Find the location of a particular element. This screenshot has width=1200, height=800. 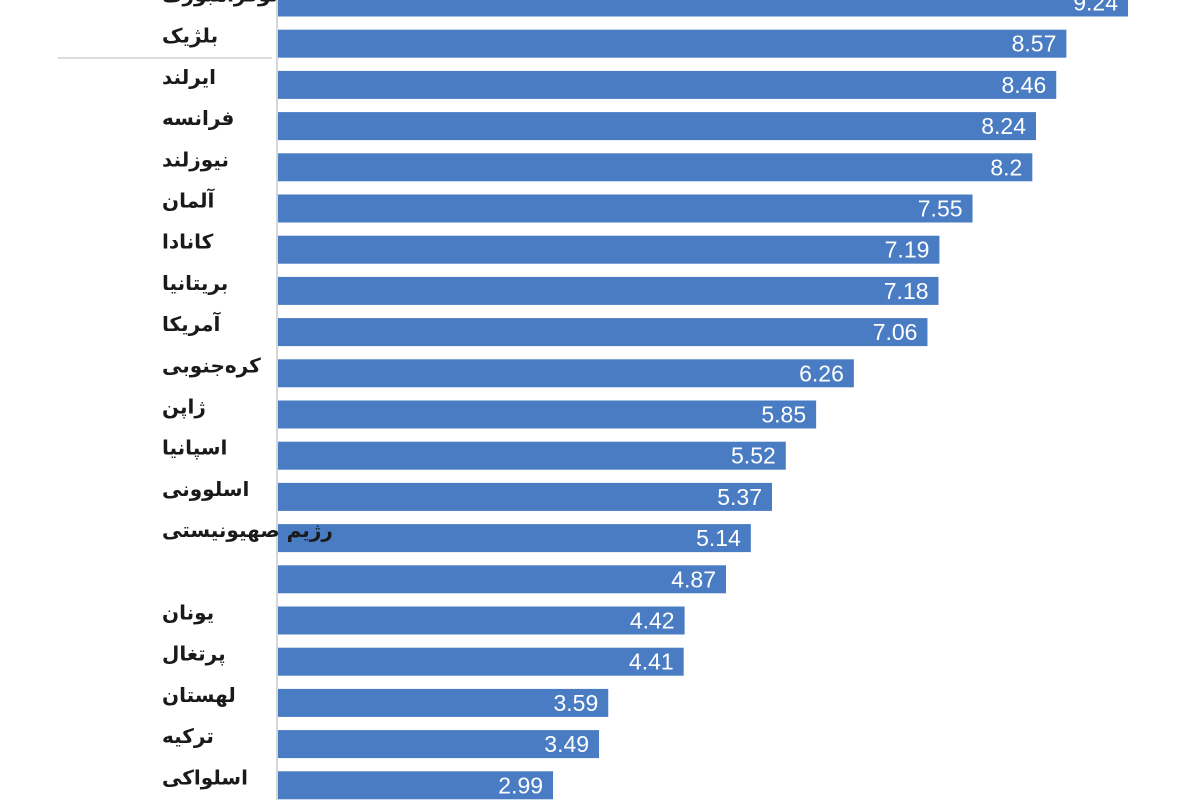

category-label: لوکزامبورگ is located at coordinates (220, 3).